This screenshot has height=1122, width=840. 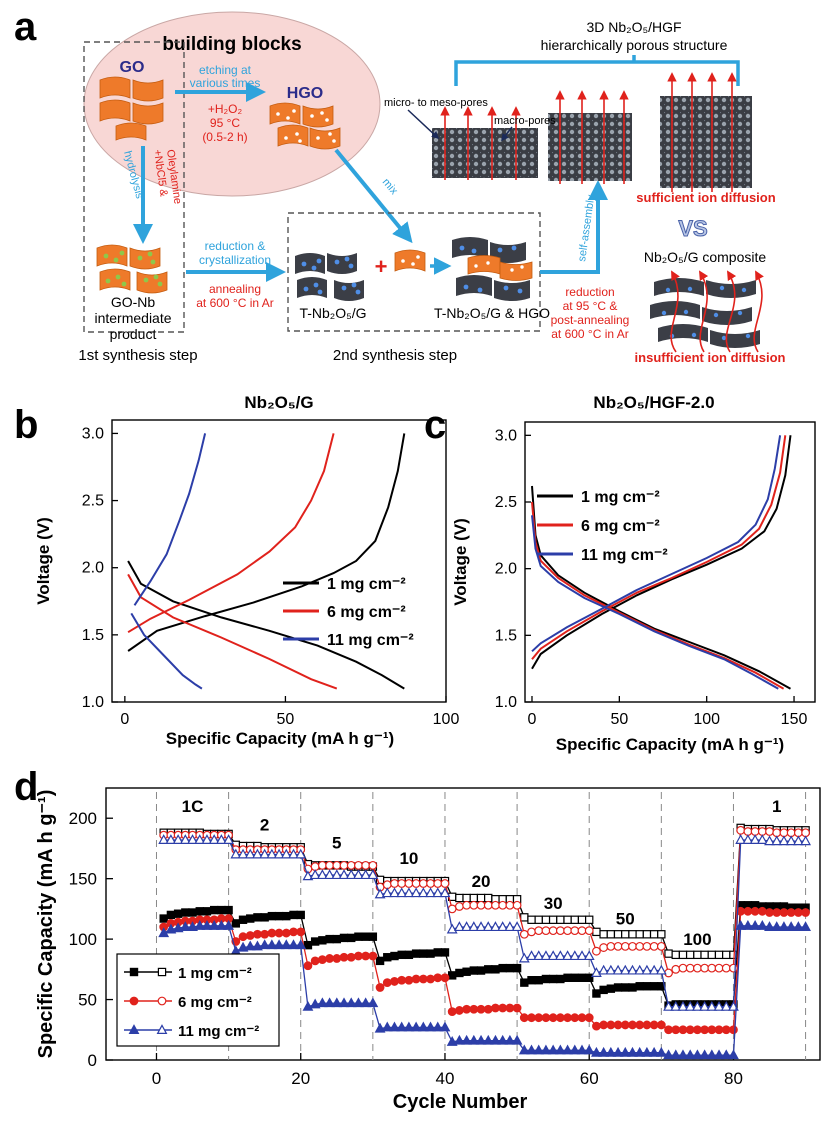 I want to click on x-tick-label: 100, so click(x=446, y=719).